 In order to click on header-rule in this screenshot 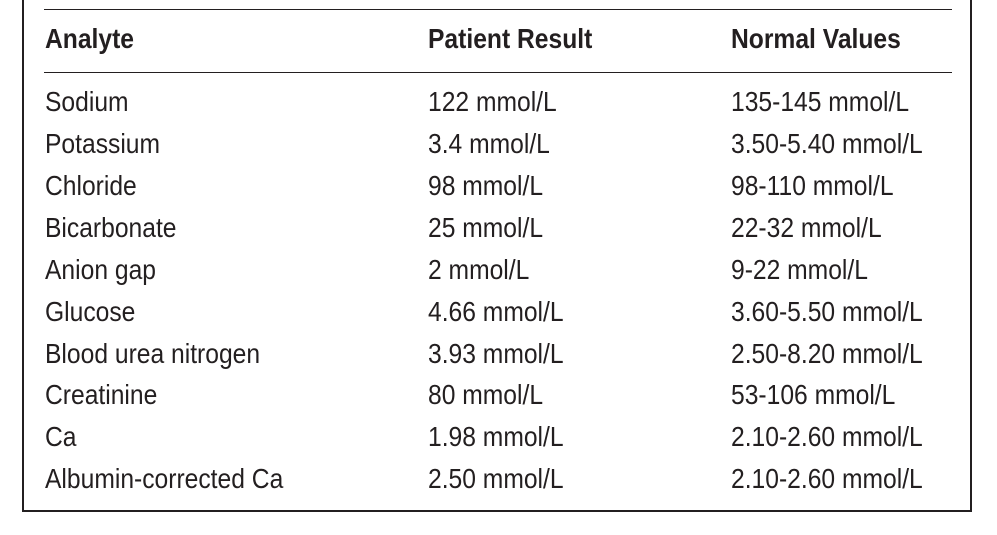, I will do `click(498, 72)`.